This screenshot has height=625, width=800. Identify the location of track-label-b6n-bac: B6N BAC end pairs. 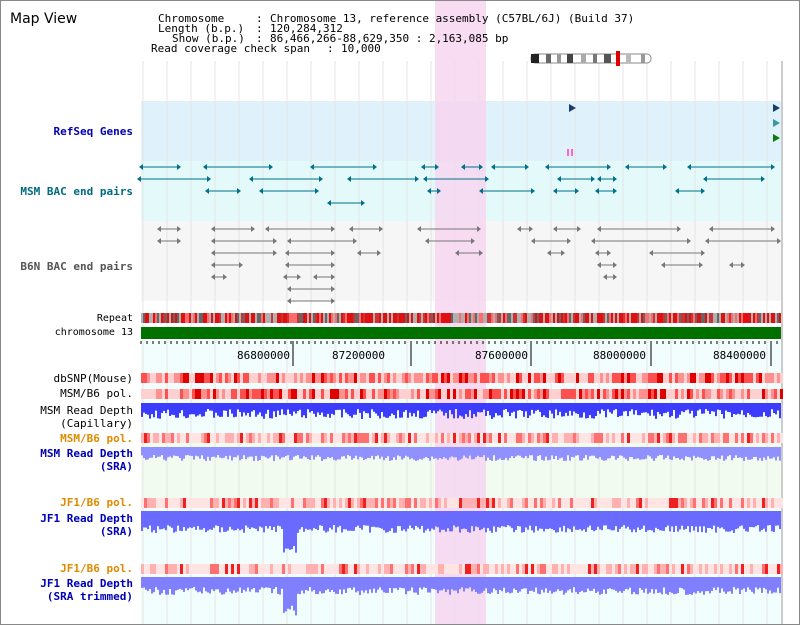
(76, 266).